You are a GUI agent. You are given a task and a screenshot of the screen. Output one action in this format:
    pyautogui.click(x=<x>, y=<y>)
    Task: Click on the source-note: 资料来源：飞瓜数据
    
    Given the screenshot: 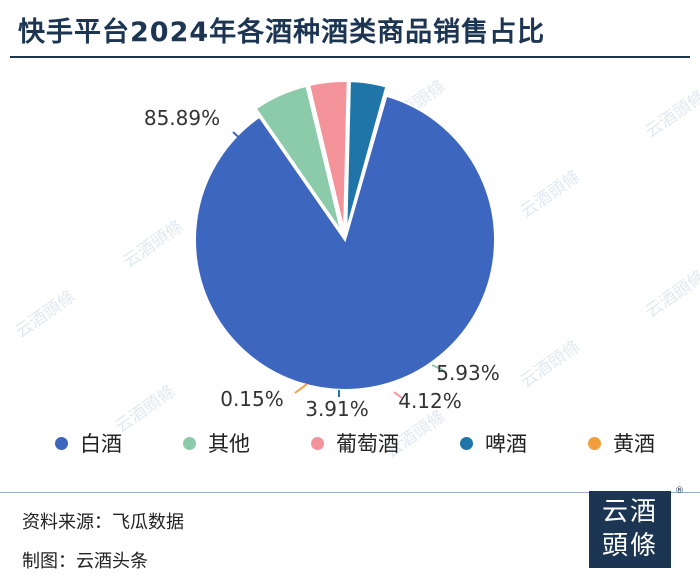 What is the action you would take?
    pyautogui.click(x=103, y=522)
    